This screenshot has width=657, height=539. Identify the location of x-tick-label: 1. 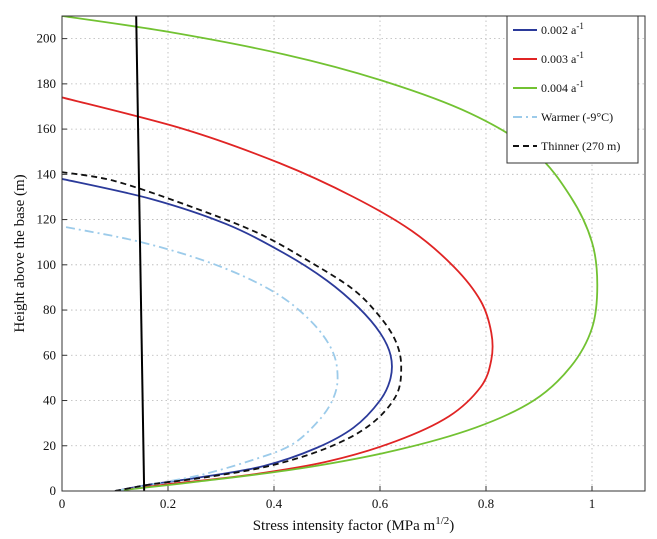
(592, 503).